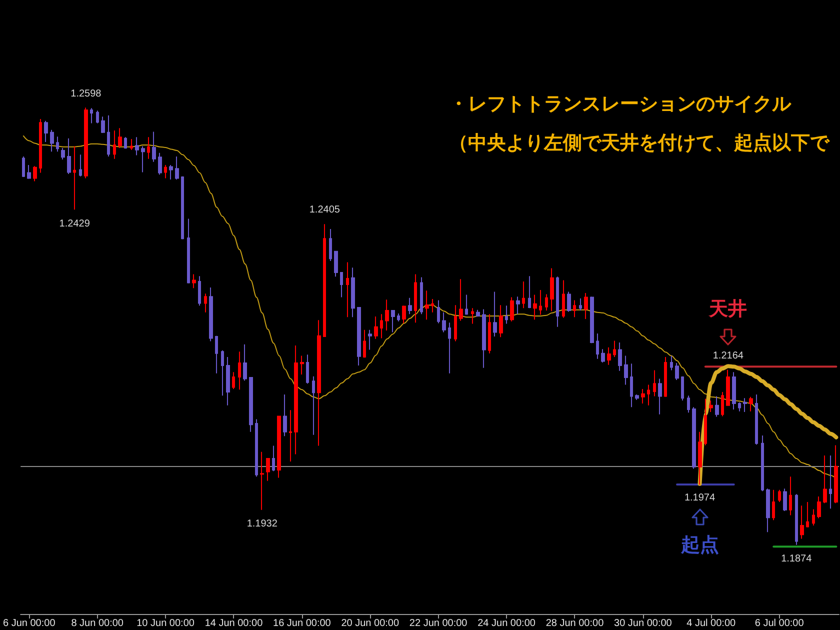 Image resolution: width=840 pixels, height=630 pixels. Describe the element at coordinates (324, 210) in the screenshot. I see `annotation: 1.2405` at that location.